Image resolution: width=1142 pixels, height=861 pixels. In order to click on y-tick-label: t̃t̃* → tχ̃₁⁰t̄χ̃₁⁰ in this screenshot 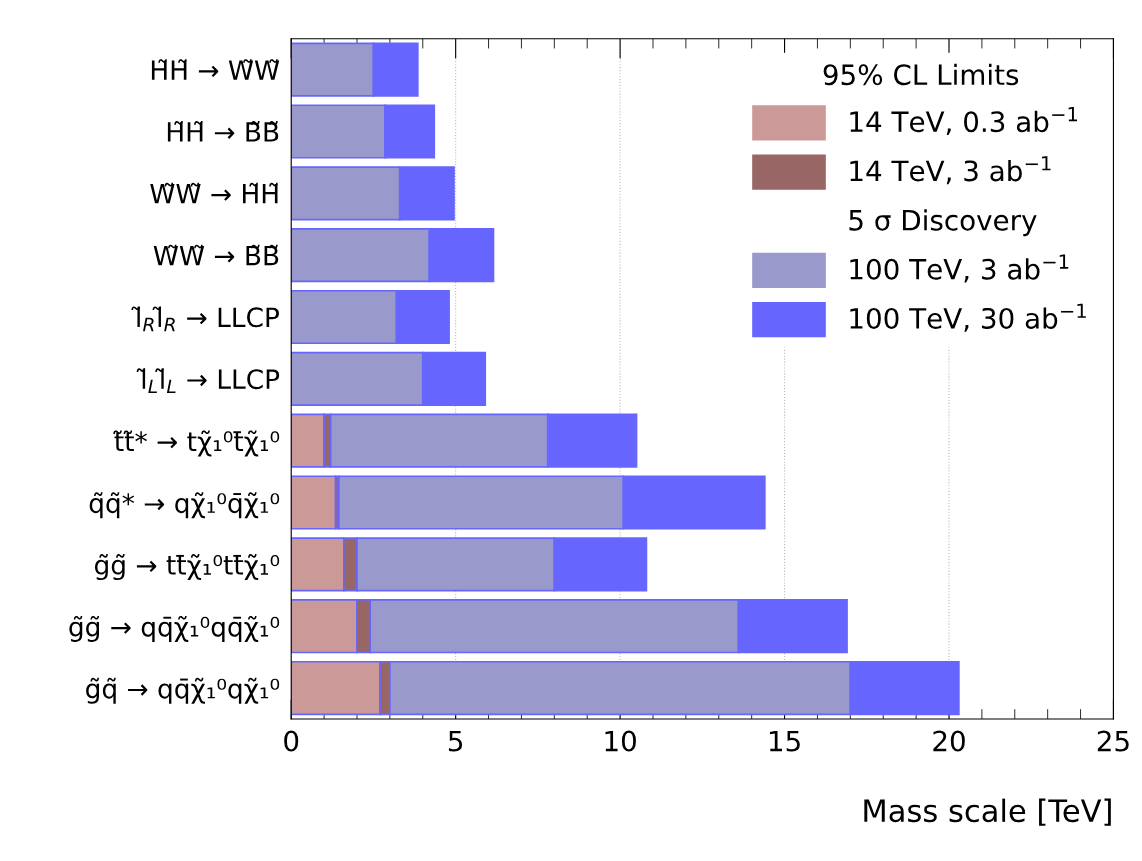, I will do `click(196, 443)`.